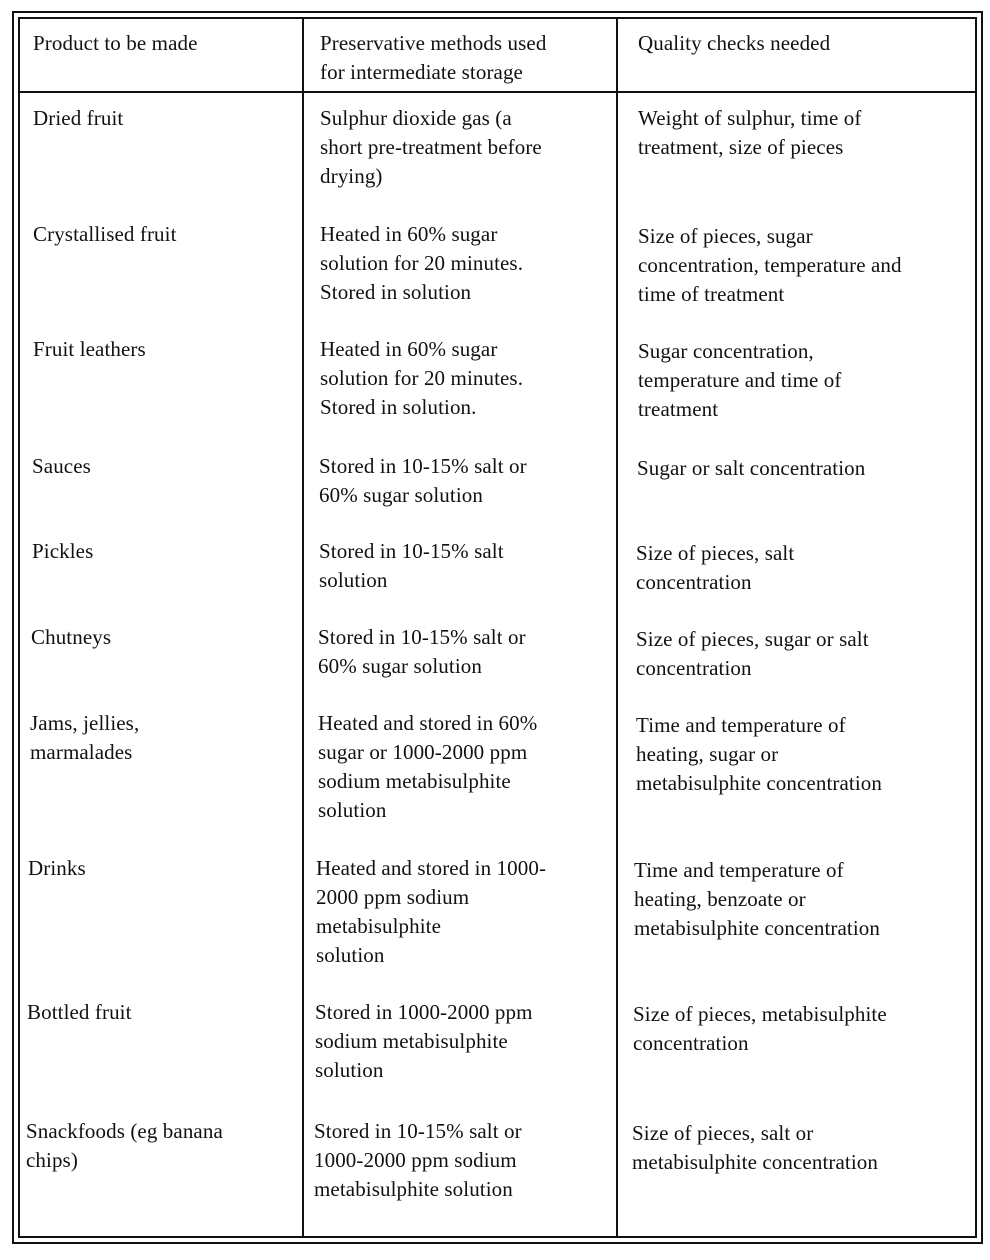  Describe the element at coordinates (751, 468) in the screenshot. I see `cell-quality-checks: Sugar or salt concentration` at that location.